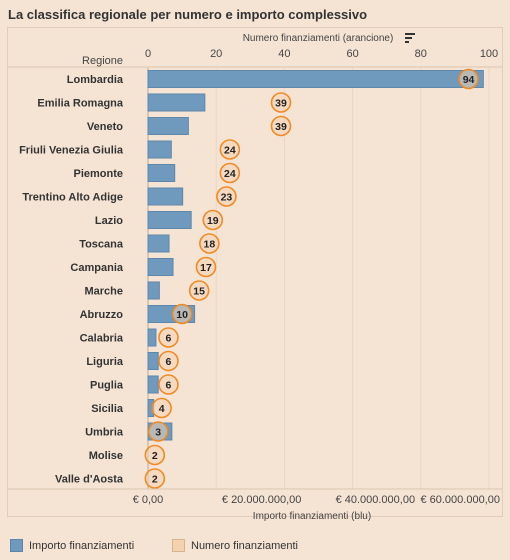  I want to click on bottom-tick-label: € 40.000.000,00, so click(376, 500).